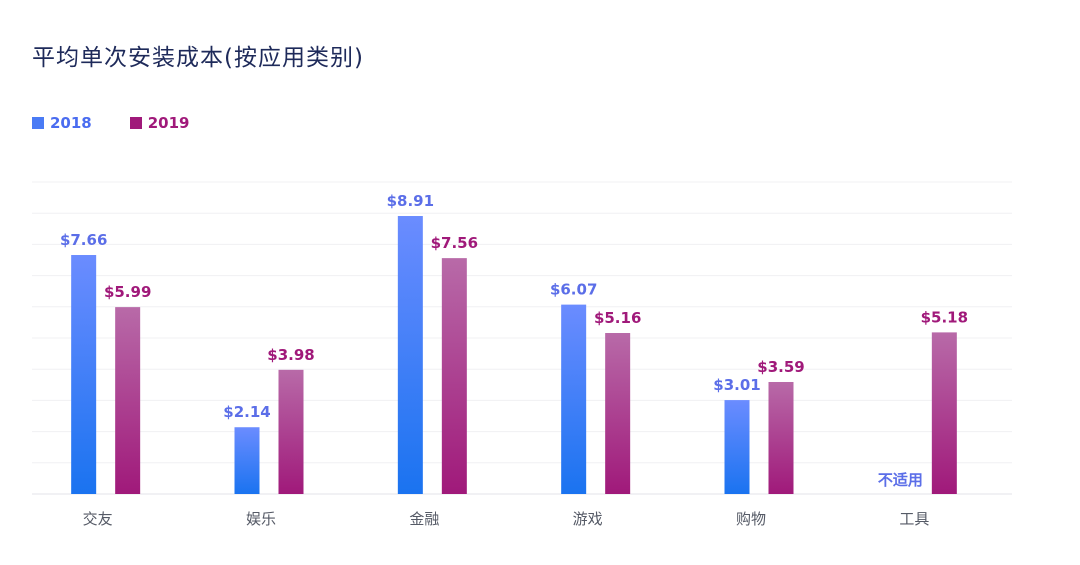 The image size is (1080, 565). I want to click on x-tick-label: 游戏, so click(588, 519).